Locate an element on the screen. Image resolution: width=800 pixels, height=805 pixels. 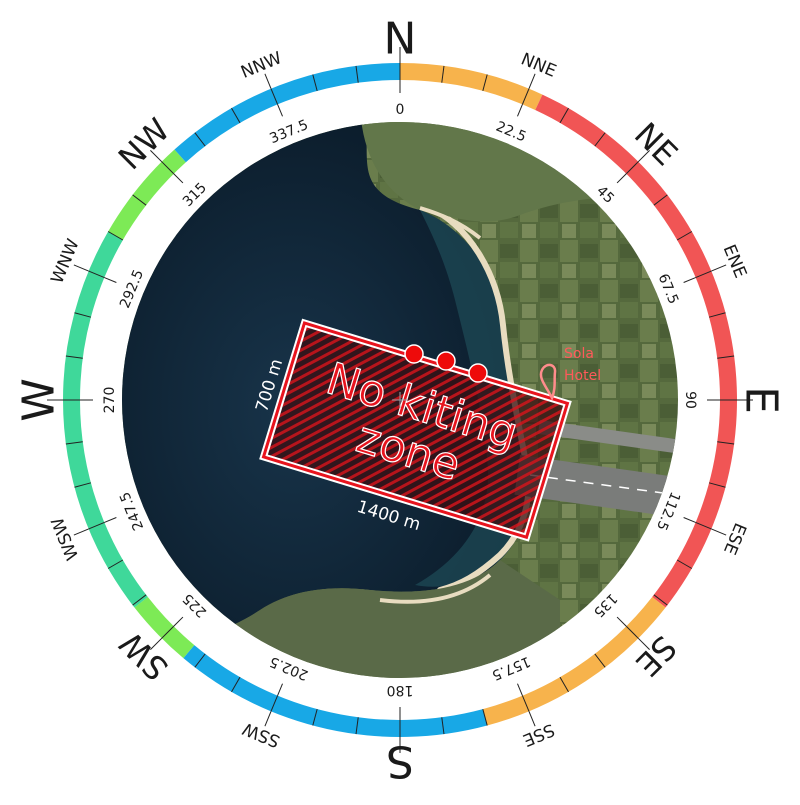
north-beach is located at coordinates (450, 223).